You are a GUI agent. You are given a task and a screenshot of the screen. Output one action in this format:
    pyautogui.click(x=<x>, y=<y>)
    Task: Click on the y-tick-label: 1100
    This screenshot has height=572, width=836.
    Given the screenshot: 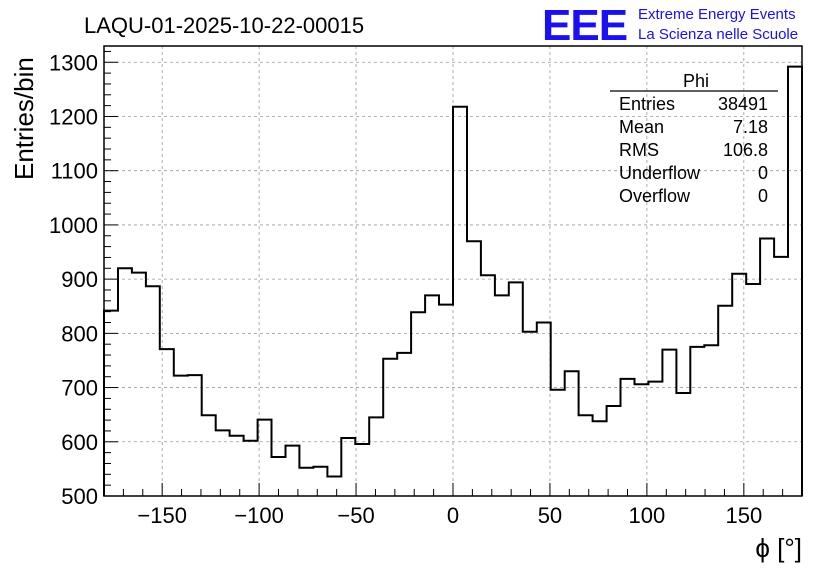 What is the action you would take?
    pyautogui.click(x=74, y=171)
    